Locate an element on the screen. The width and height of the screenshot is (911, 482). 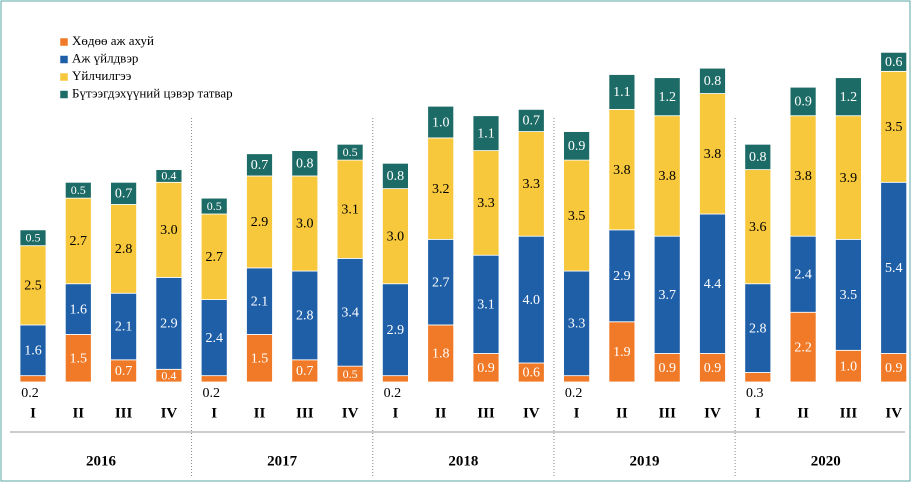
value-label: 1.1 is located at coordinates (622, 92).